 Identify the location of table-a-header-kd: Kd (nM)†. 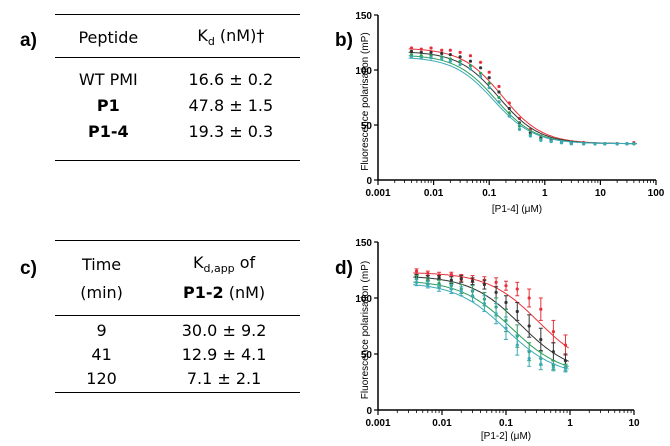
(231, 37).